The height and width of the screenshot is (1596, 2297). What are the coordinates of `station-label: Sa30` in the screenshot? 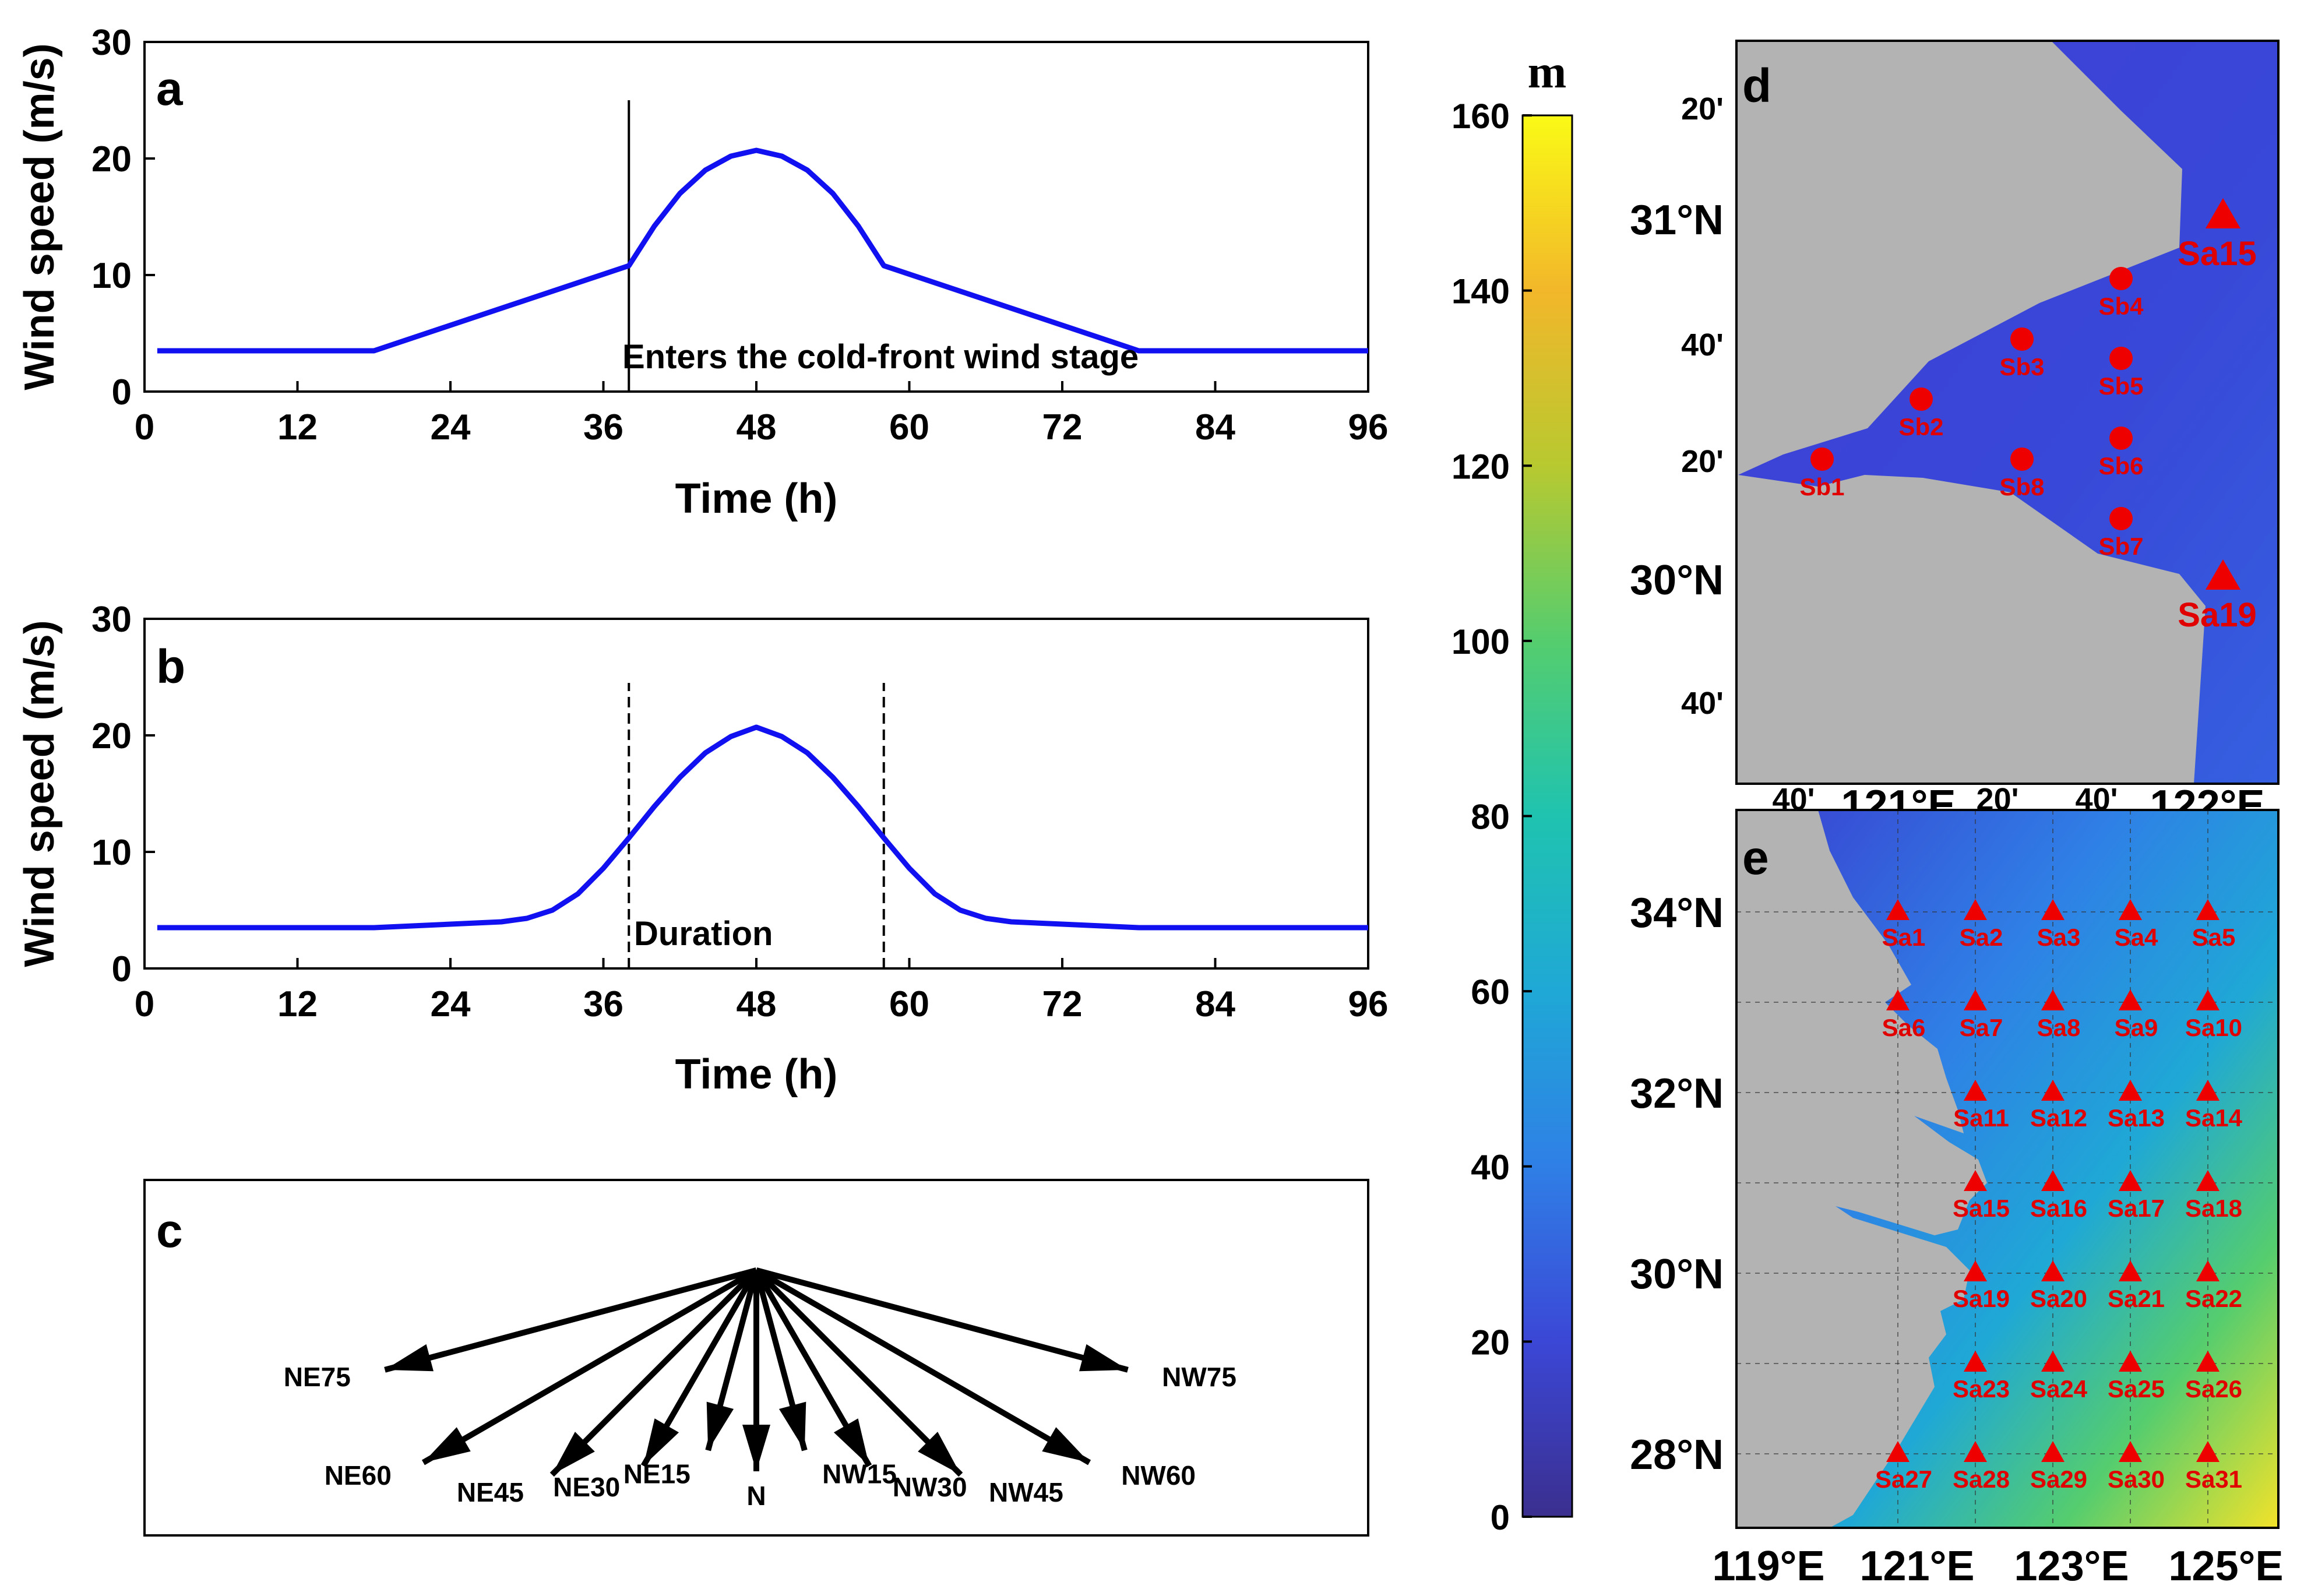 It's located at (2136, 1479).